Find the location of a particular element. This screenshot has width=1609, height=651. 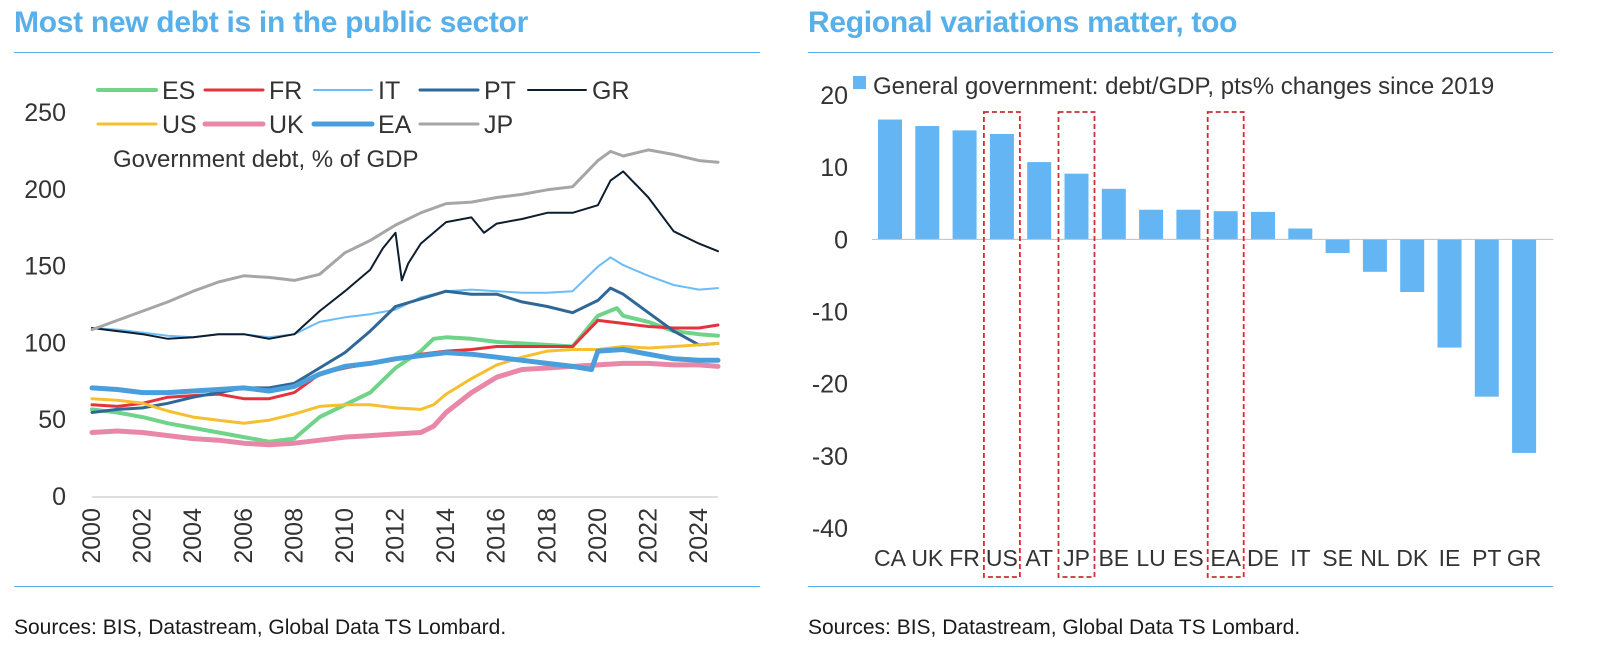

y-tick-label: 200 is located at coordinates (45, 190).